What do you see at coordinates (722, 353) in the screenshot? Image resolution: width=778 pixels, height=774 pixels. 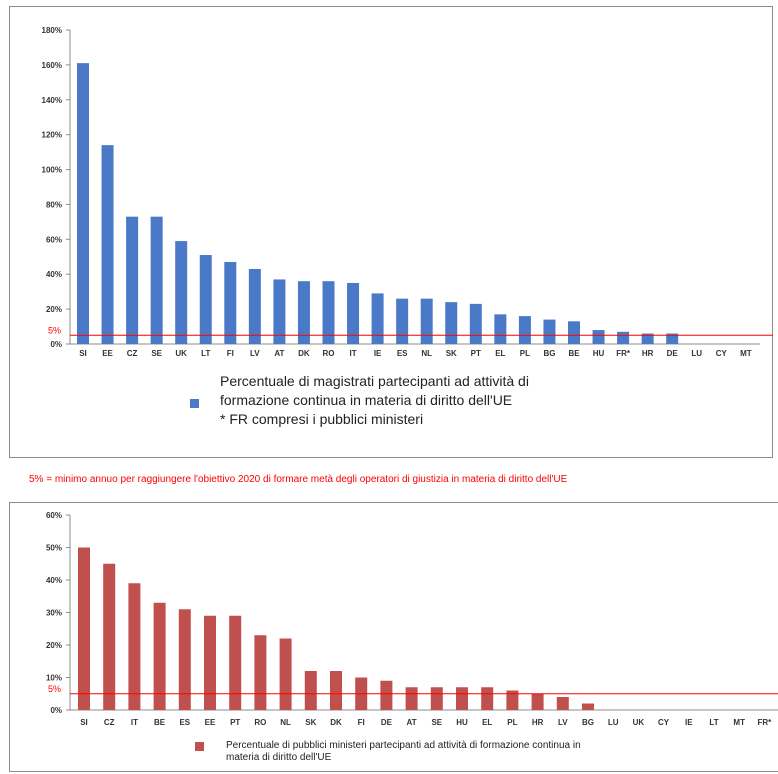 I see `x-tick-label: CY` at bounding box center [722, 353].